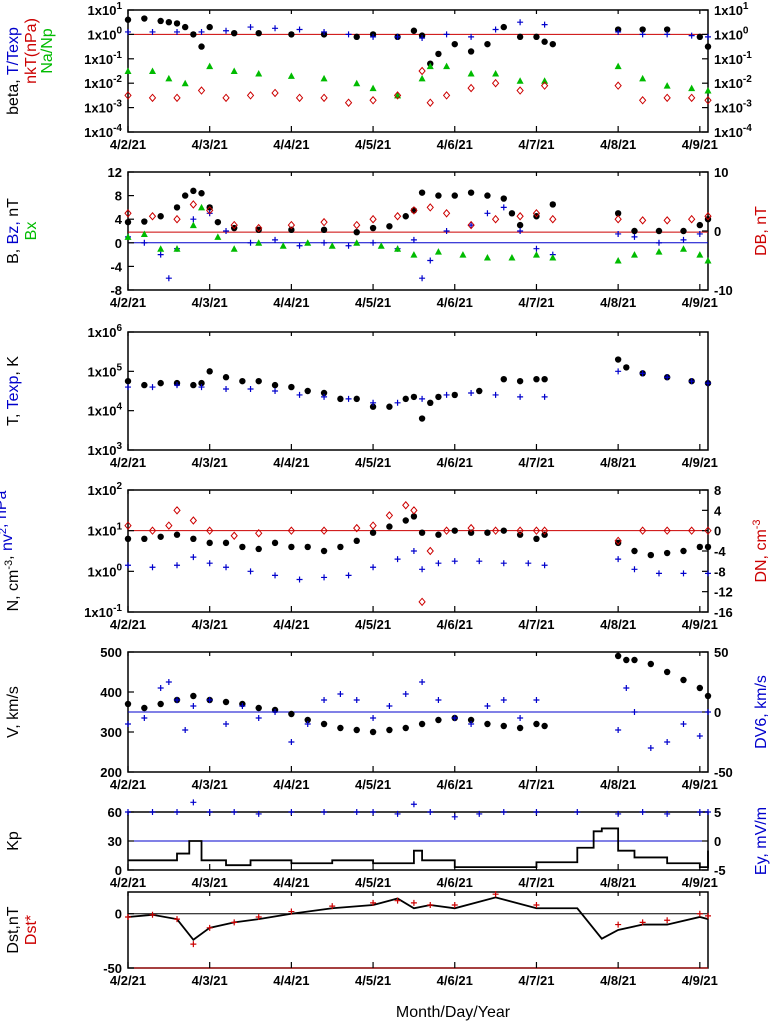  Describe the element at coordinates (733, 82) in the screenshot. I see `right-tick-label: 1x10⁻²` at that location.